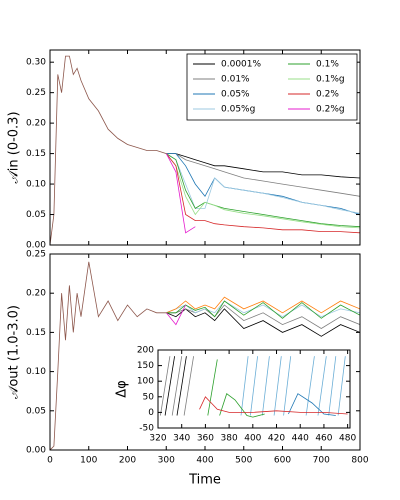  I want to click on y-axis-label: 𝒜in (0-0.3), so click(14, 147).